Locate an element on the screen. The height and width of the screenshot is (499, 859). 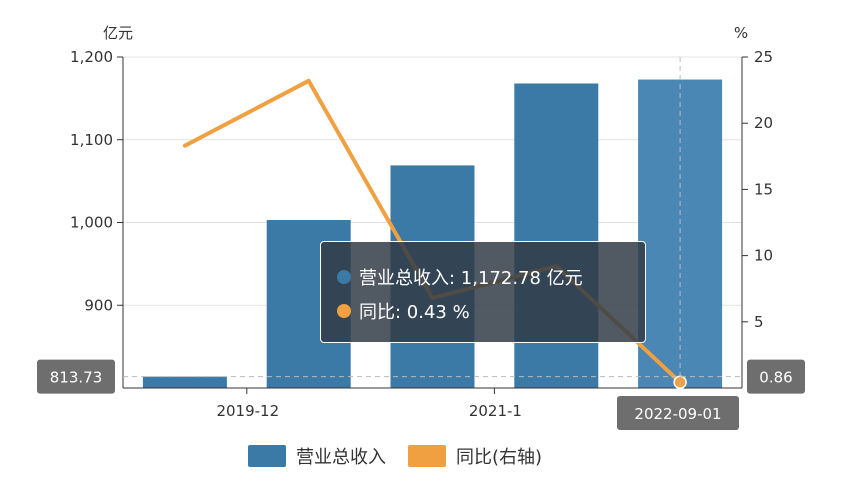
legend-swatch-yoy is located at coordinates (427, 456).